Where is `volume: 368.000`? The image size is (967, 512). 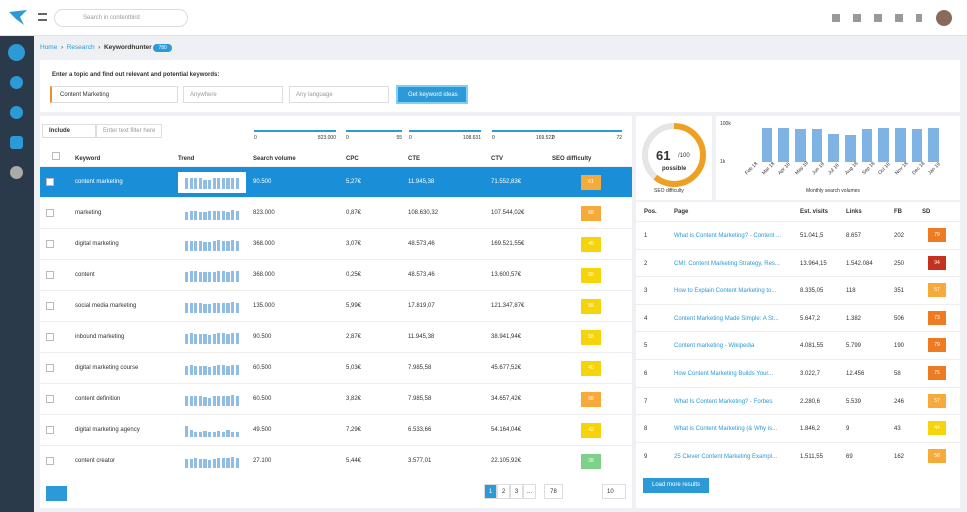
volume: 368.000 is located at coordinates (264, 275).